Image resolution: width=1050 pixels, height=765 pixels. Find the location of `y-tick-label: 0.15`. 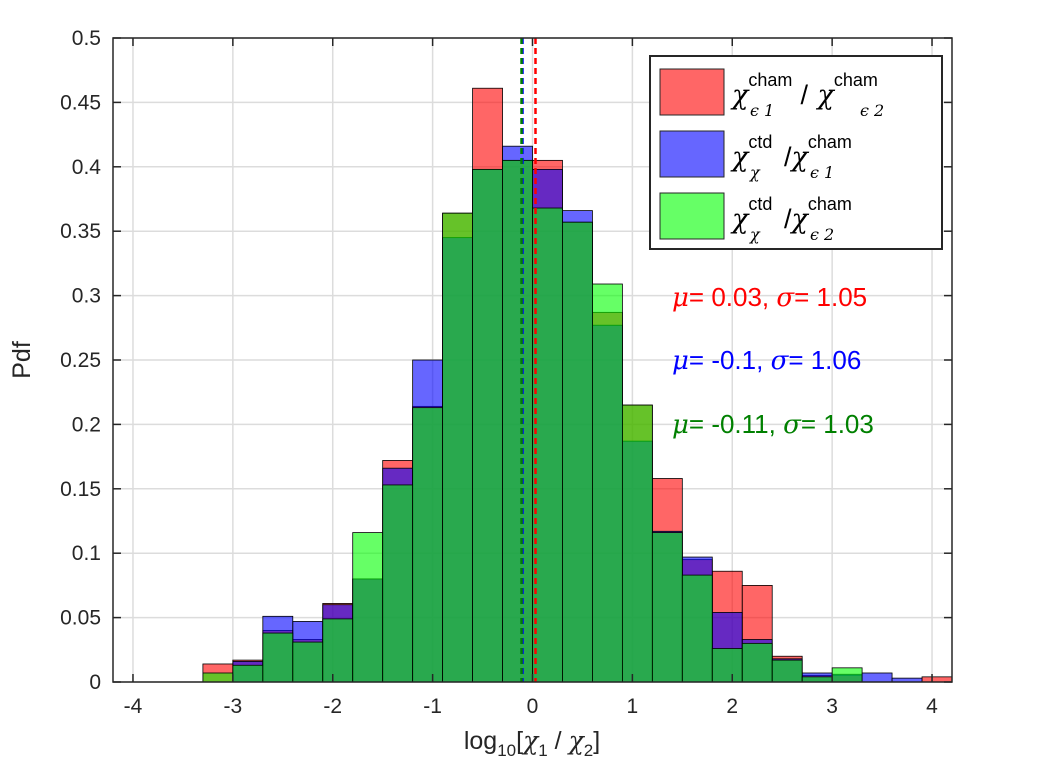

y-tick-label: 0.15 is located at coordinates (80, 489).